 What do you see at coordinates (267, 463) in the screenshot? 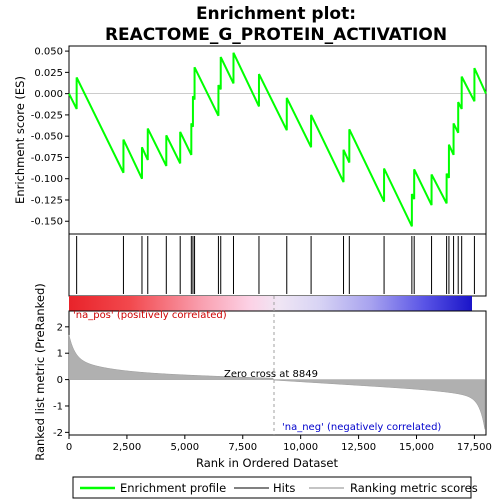
I see `x-axis-label: Rank in Ordered Dataset` at bounding box center [267, 463].